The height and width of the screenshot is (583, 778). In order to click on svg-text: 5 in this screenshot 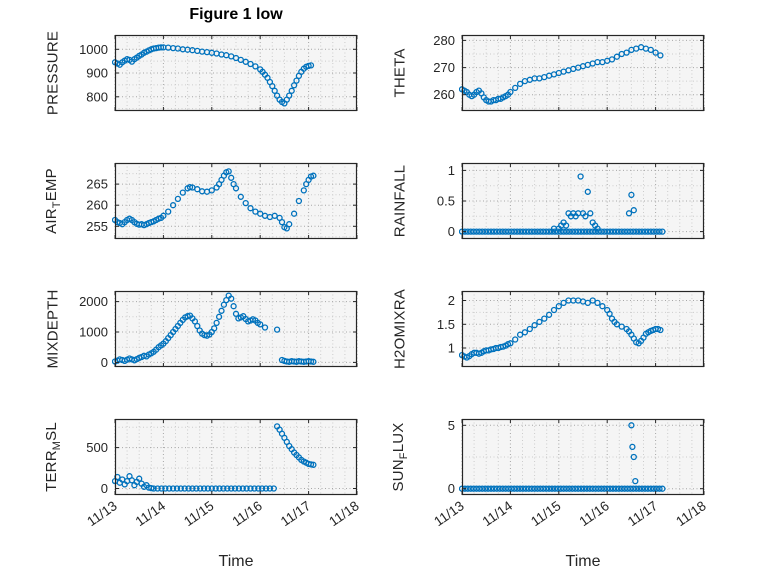, I will do `click(451, 425)`.